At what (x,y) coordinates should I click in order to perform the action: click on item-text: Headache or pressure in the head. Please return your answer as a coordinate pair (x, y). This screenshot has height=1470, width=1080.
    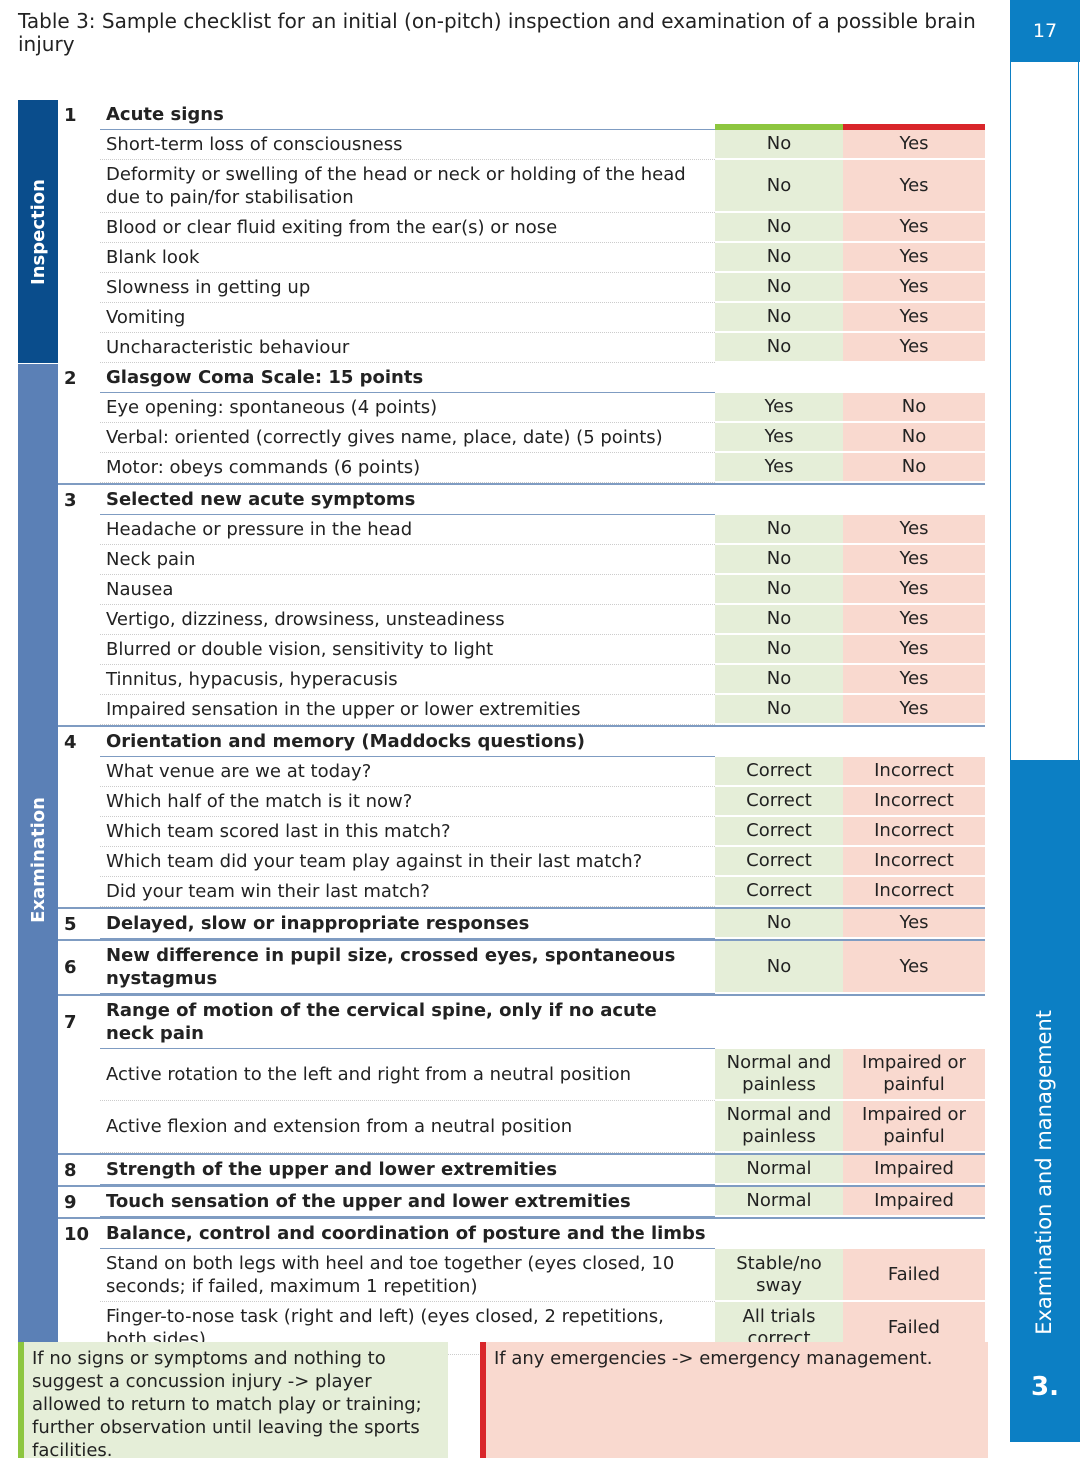
    Looking at the image, I should click on (407, 530).